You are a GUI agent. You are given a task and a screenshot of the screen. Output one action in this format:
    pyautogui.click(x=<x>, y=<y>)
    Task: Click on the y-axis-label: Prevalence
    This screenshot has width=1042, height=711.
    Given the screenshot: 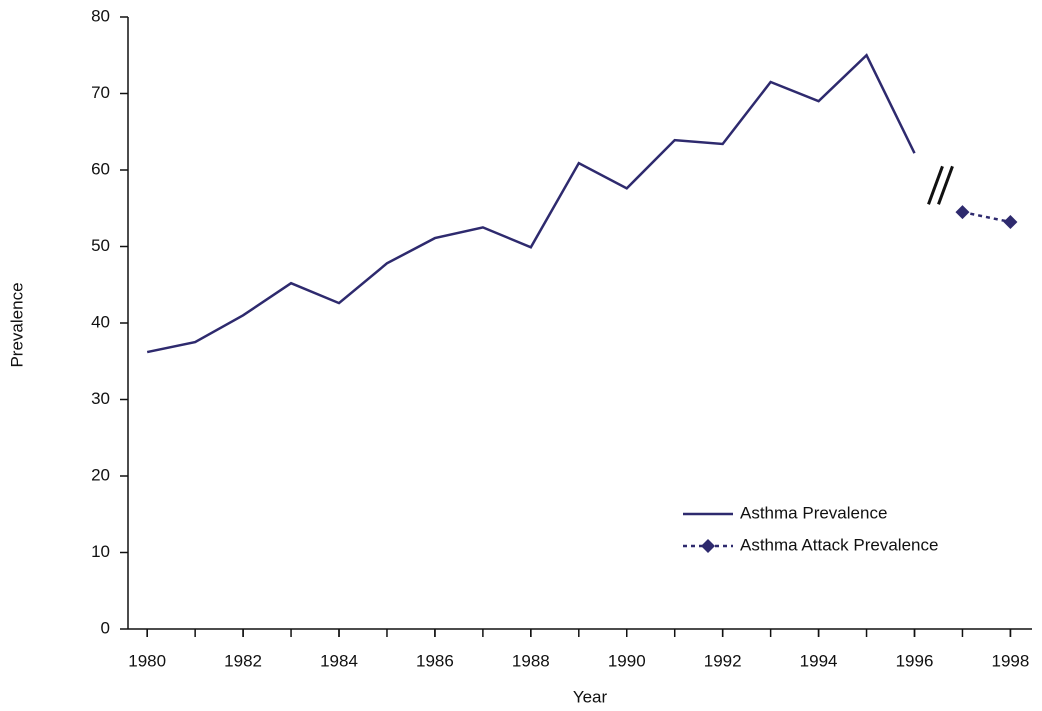 What is the action you would take?
    pyautogui.click(x=16, y=324)
    